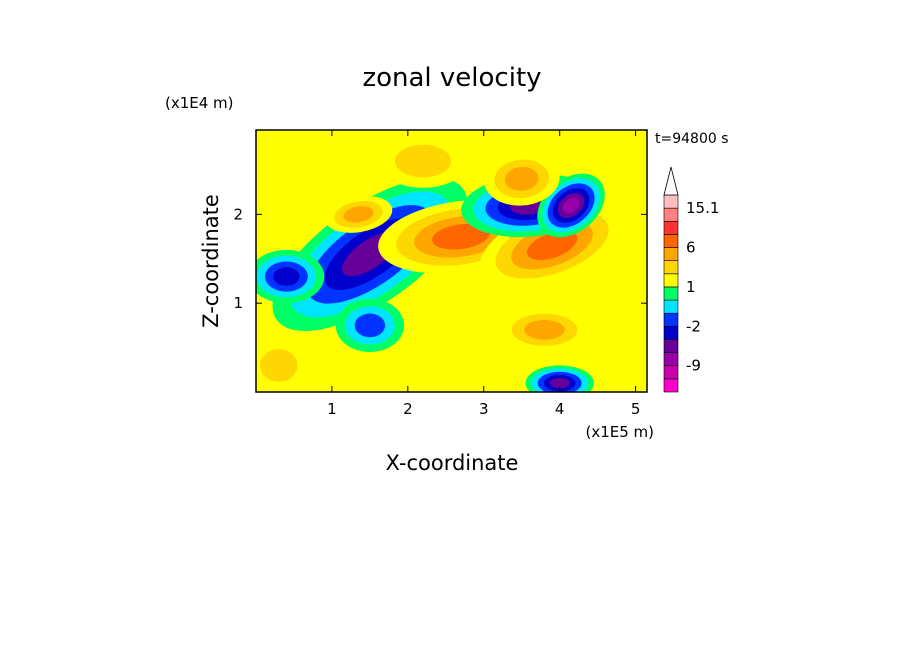  Describe the element at coordinates (211, 261) in the screenshot. I see `y-axis-label: Z-coordinate` at that location.